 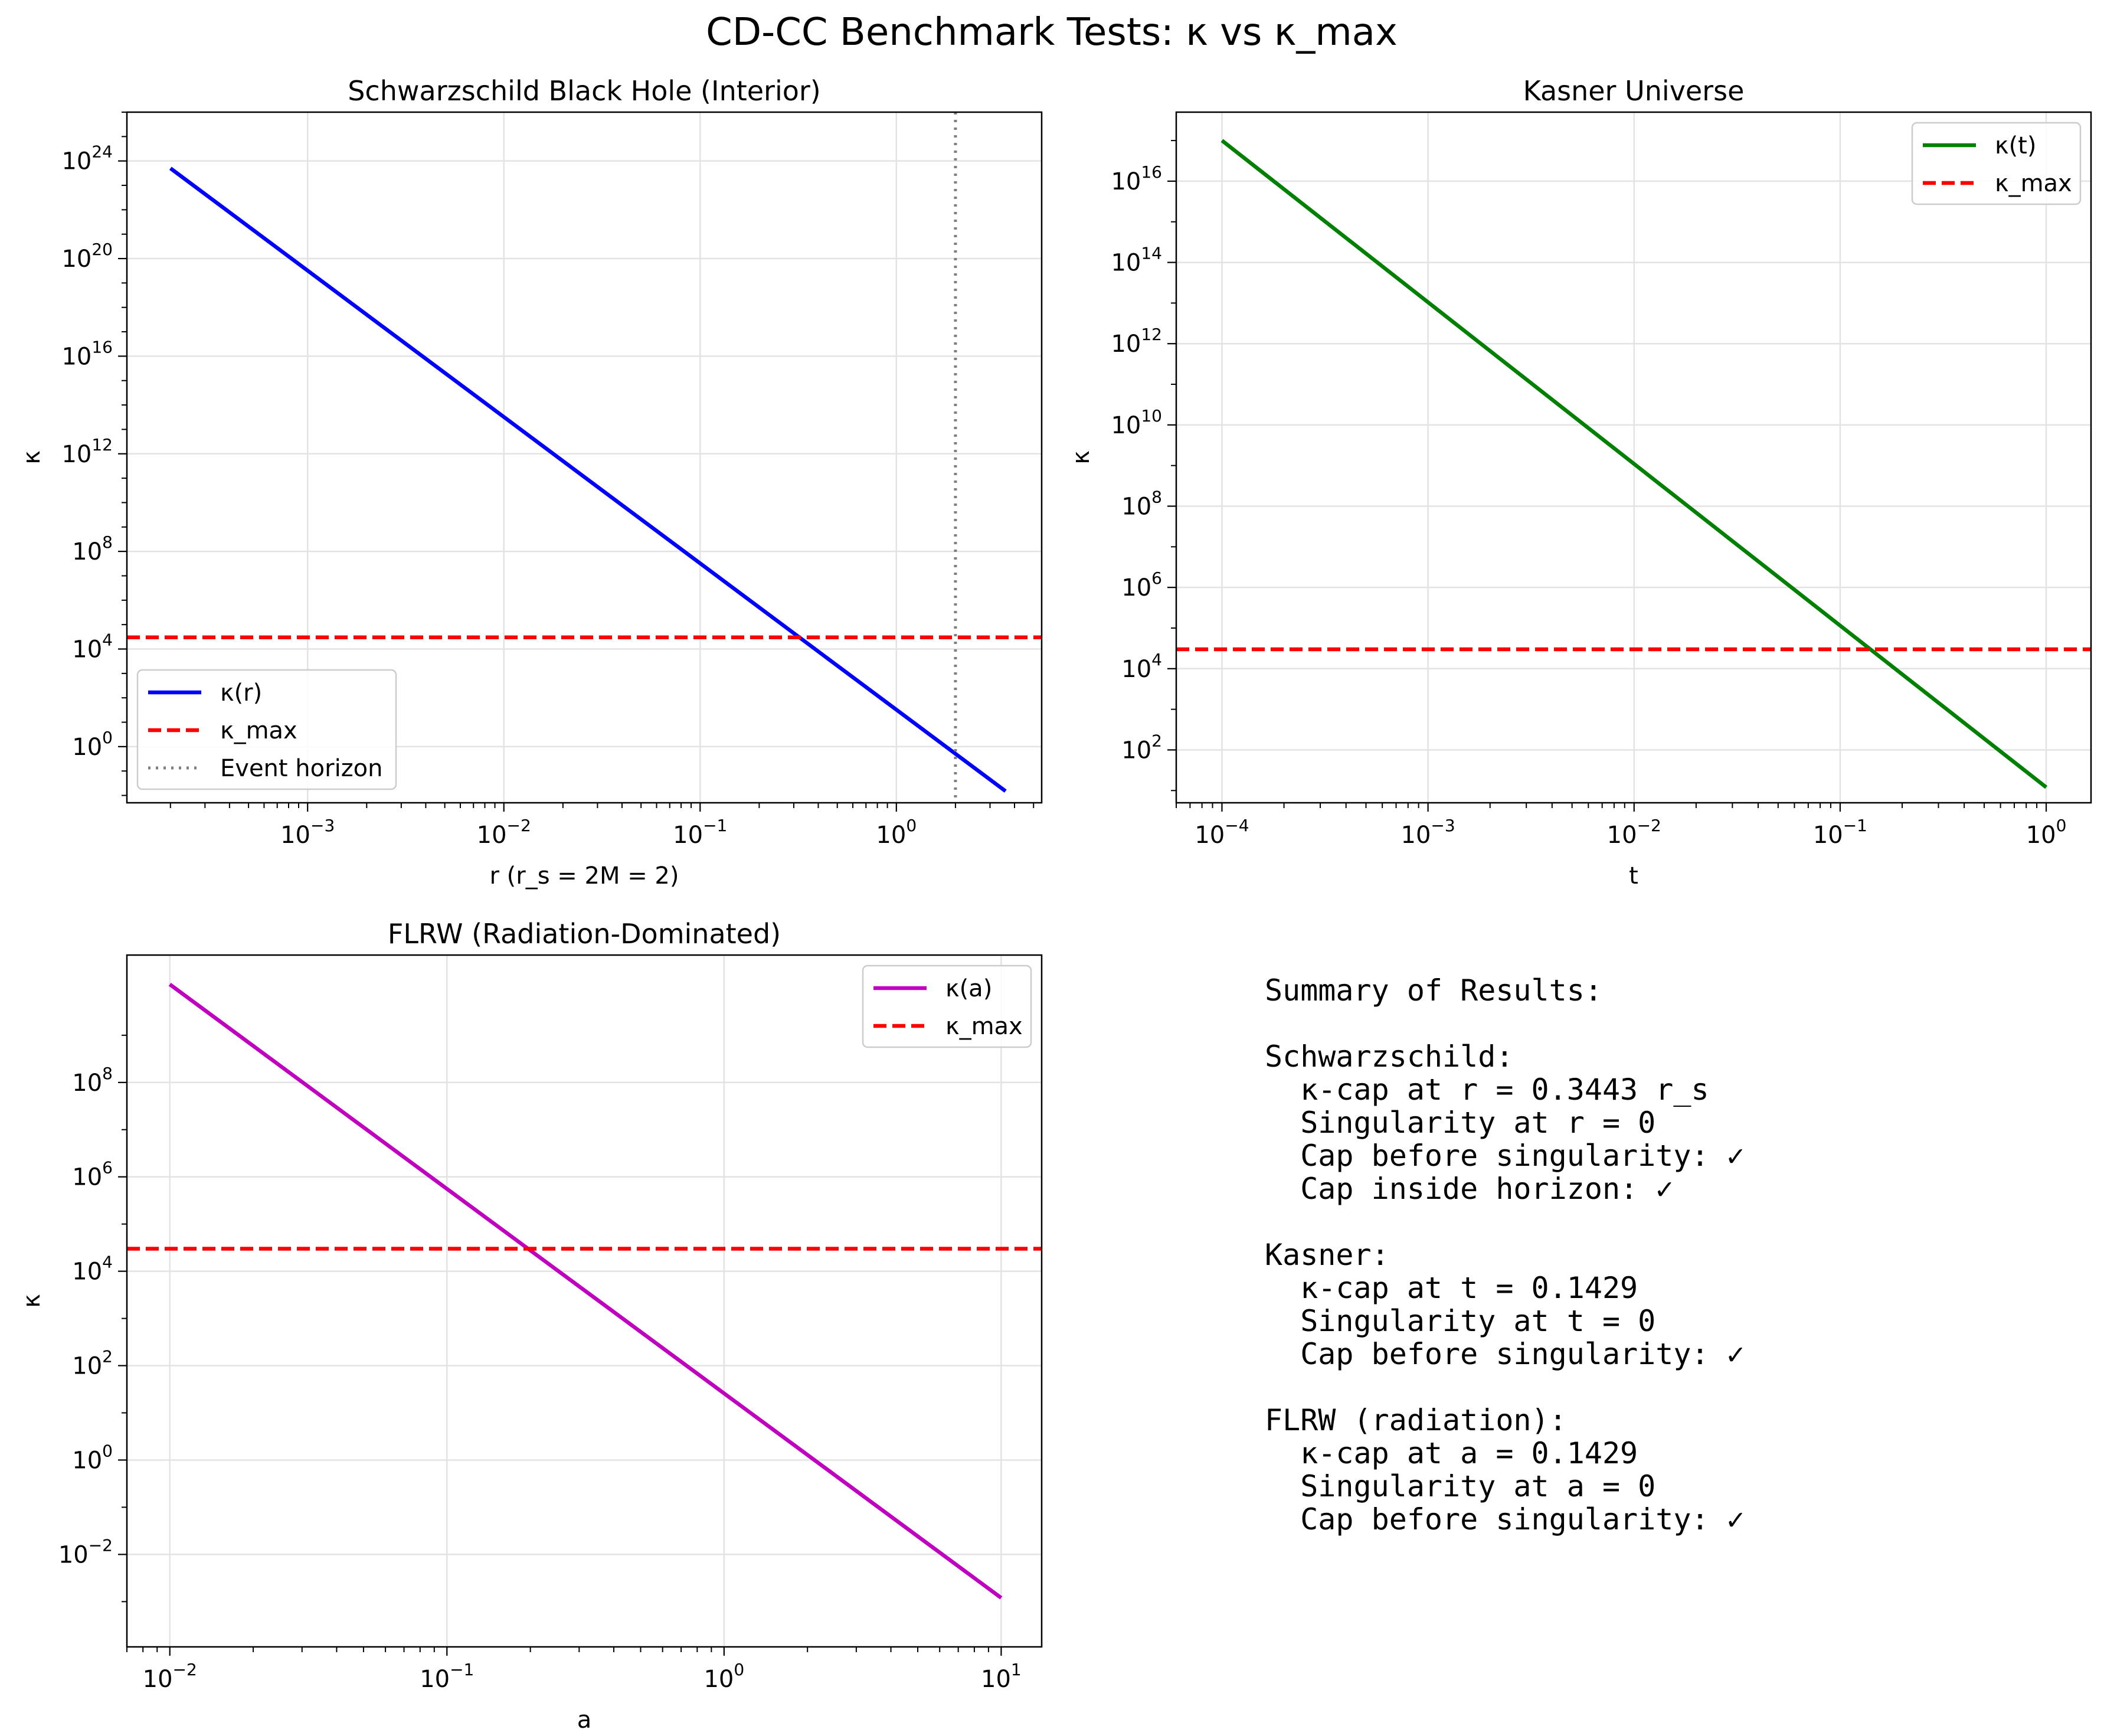 What do you see at coordinates (1461, 1486) in the screenshot?
I see `summary-line: Singularity at a = 0` at bounding box center [1461, 1486].